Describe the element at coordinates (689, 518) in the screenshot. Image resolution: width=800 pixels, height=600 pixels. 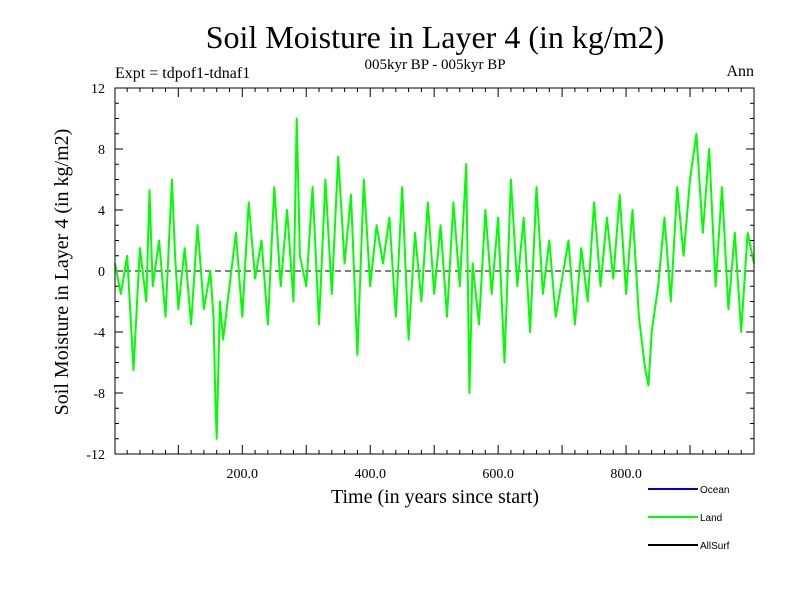
I see `legend: Ocean Land AllSurf` at that location.